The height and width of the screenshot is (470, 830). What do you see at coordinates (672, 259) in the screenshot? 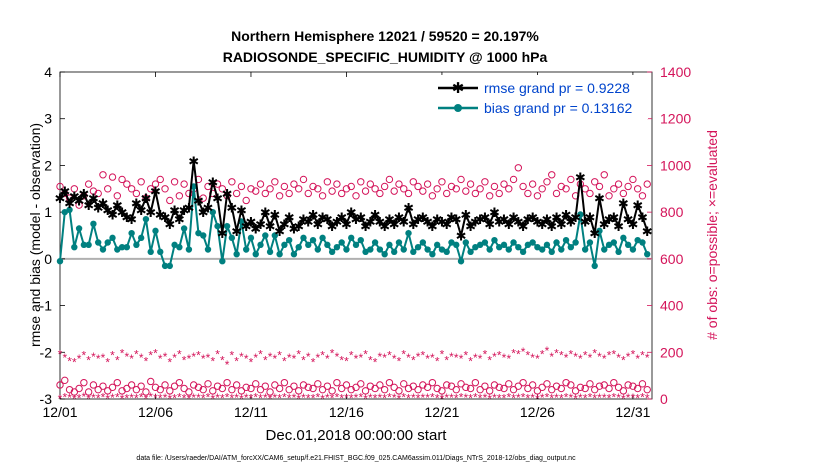
I see `y-right-tick-label: 600` at bounding box center [672, 259].